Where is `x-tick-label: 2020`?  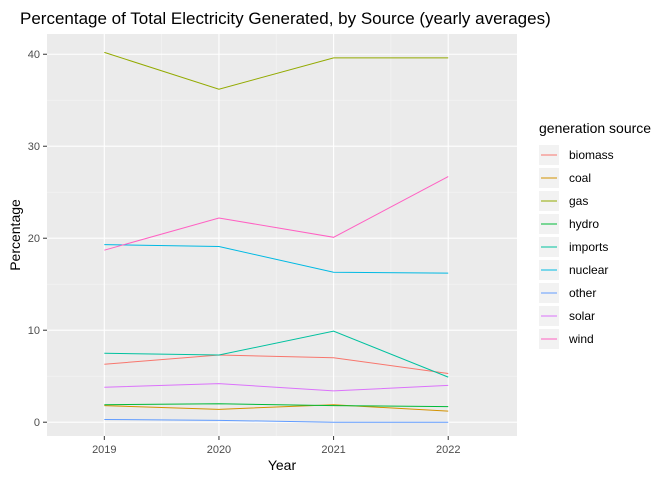
x-tick-label: 2020 is located at coordinates (219, 450).